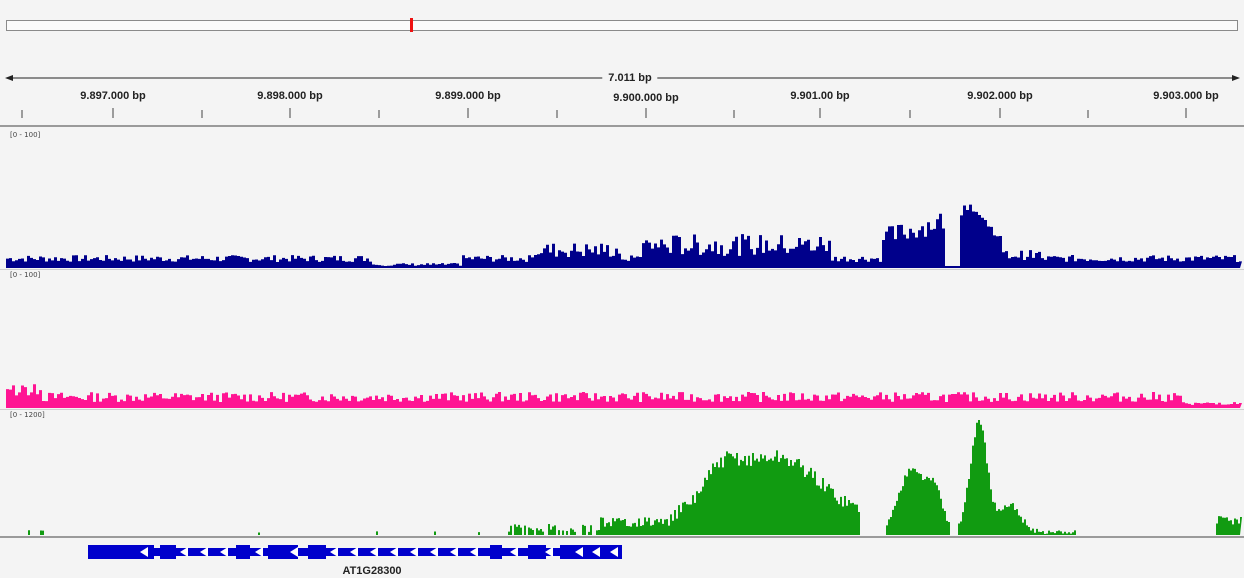 This screenshot has height=578, width=1244. What do you see at coordinates (1186, 96) in the screenshot?
I see `tick-label: 9.903.000 bp` at bounding box center [1186, 96].